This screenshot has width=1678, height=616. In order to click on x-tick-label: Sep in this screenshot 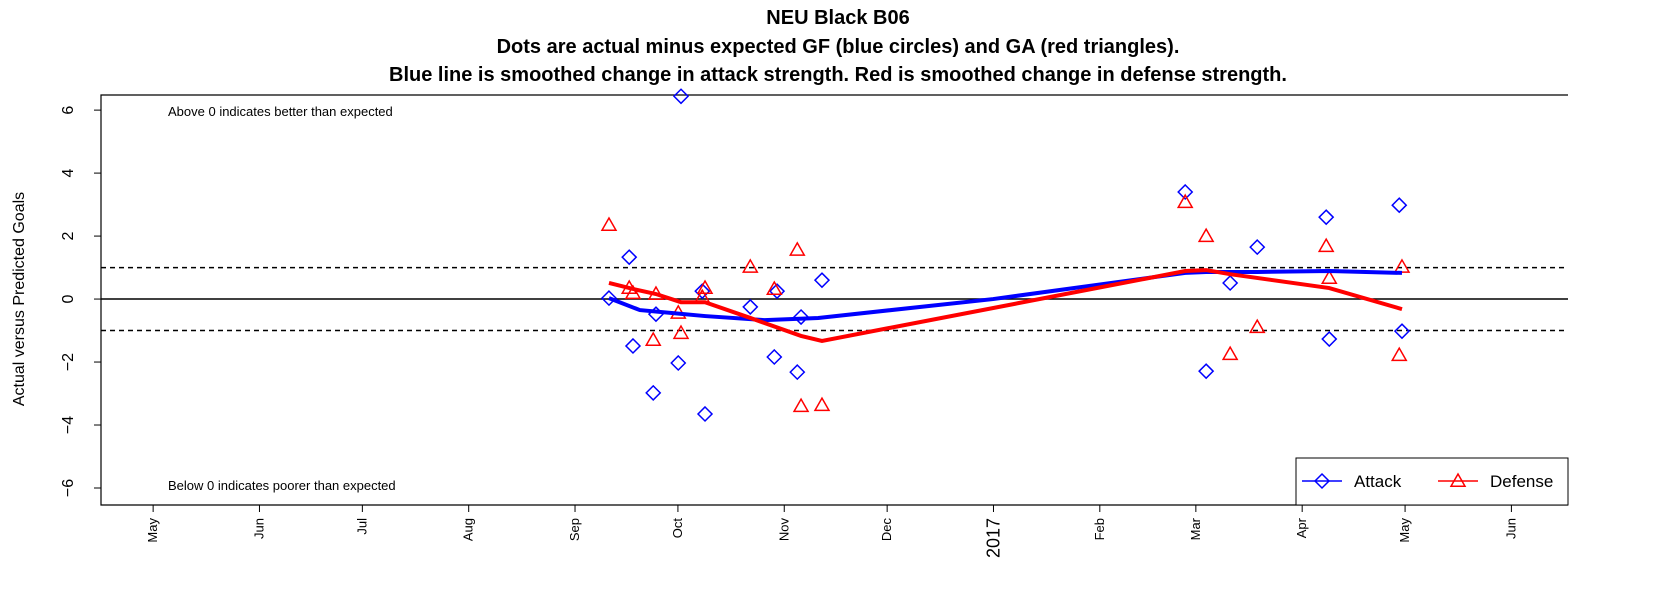, I will do `click(574, 529)`.